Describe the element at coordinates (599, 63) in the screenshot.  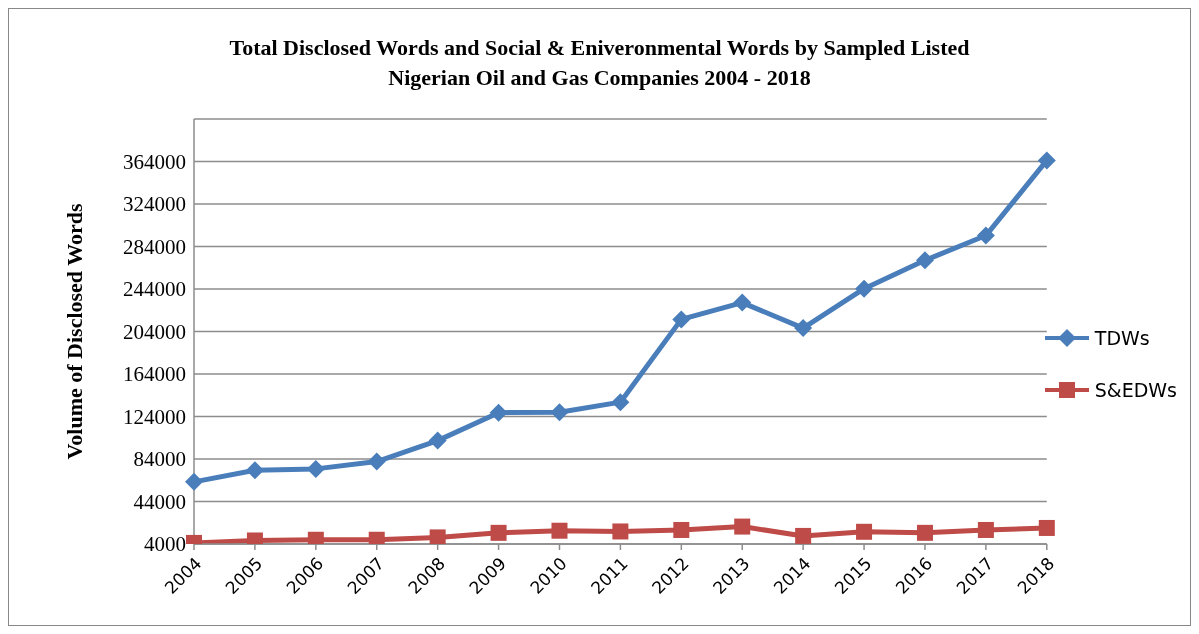
I see `chart-title: Total Disclosed Words and Social & Eniveronmental Words by Sampled Listed Nigerian Oil and Gas Companies 2004 - 2018` at that location.